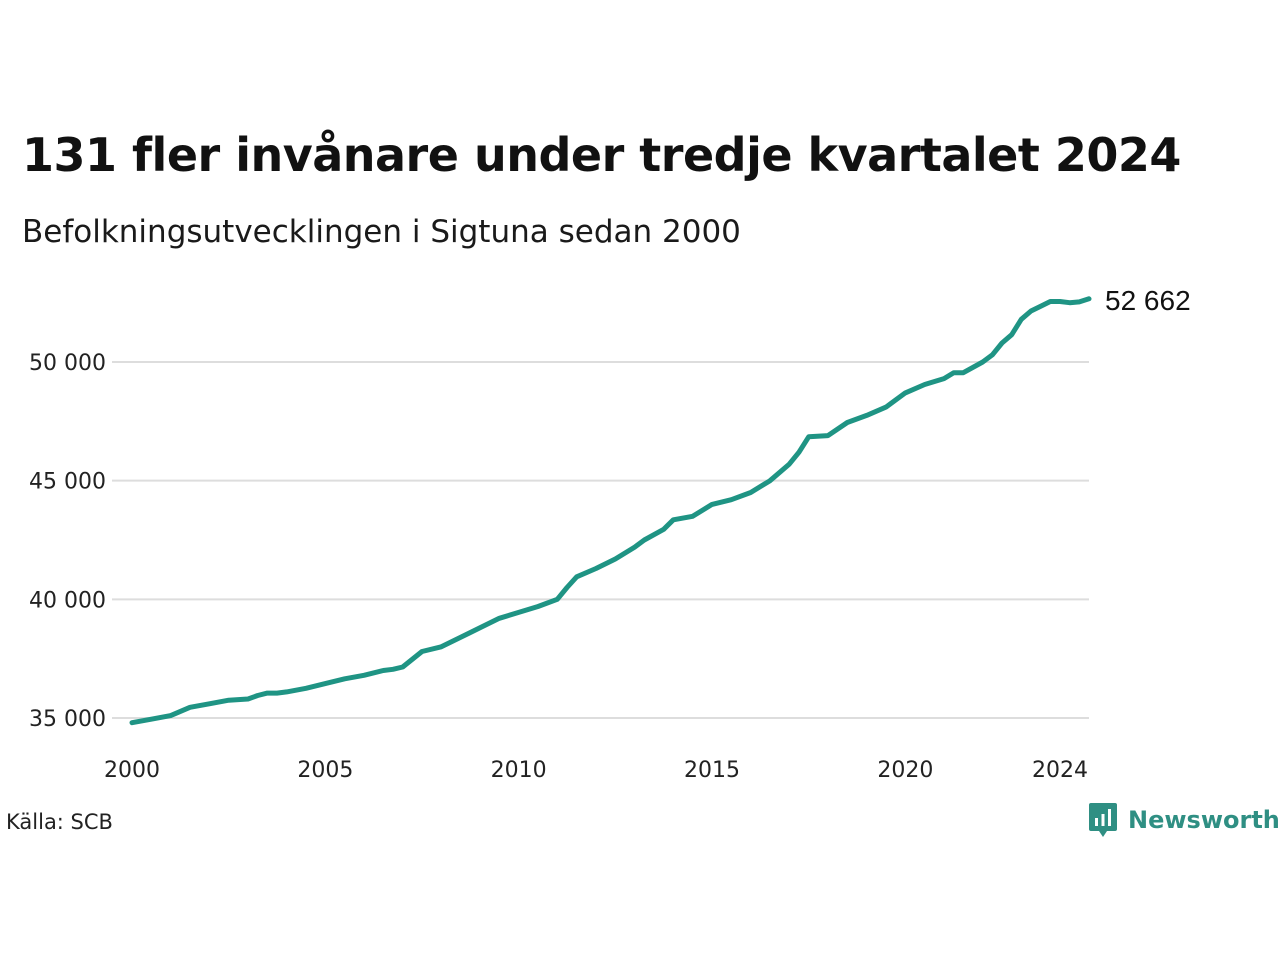 The width and height of the screenshot is (1280, 960). What do you see at coordinates (596, 770) in the screenshot?
I see `x-axis-tick-labels: 2000 2005 2010 2015 2020 2024` at bounding box center [596, 770].